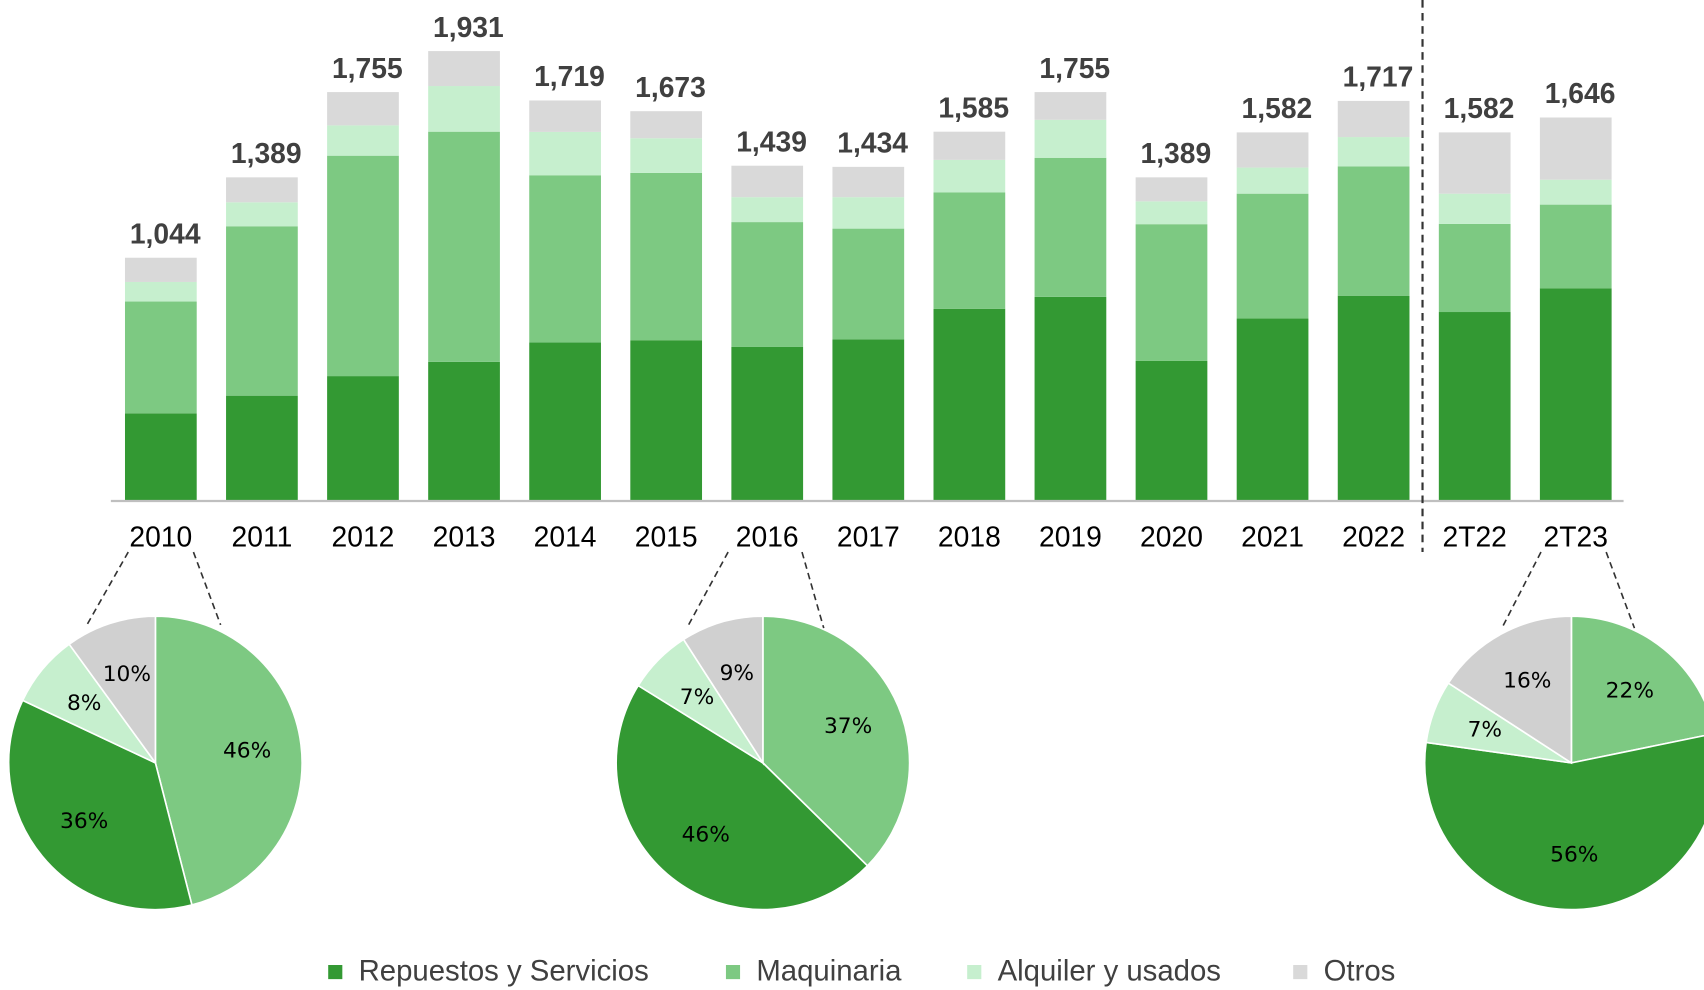 This screenshot has height=990, width=1704. I want to click on total-label: 1,646, so click(1580, 93).